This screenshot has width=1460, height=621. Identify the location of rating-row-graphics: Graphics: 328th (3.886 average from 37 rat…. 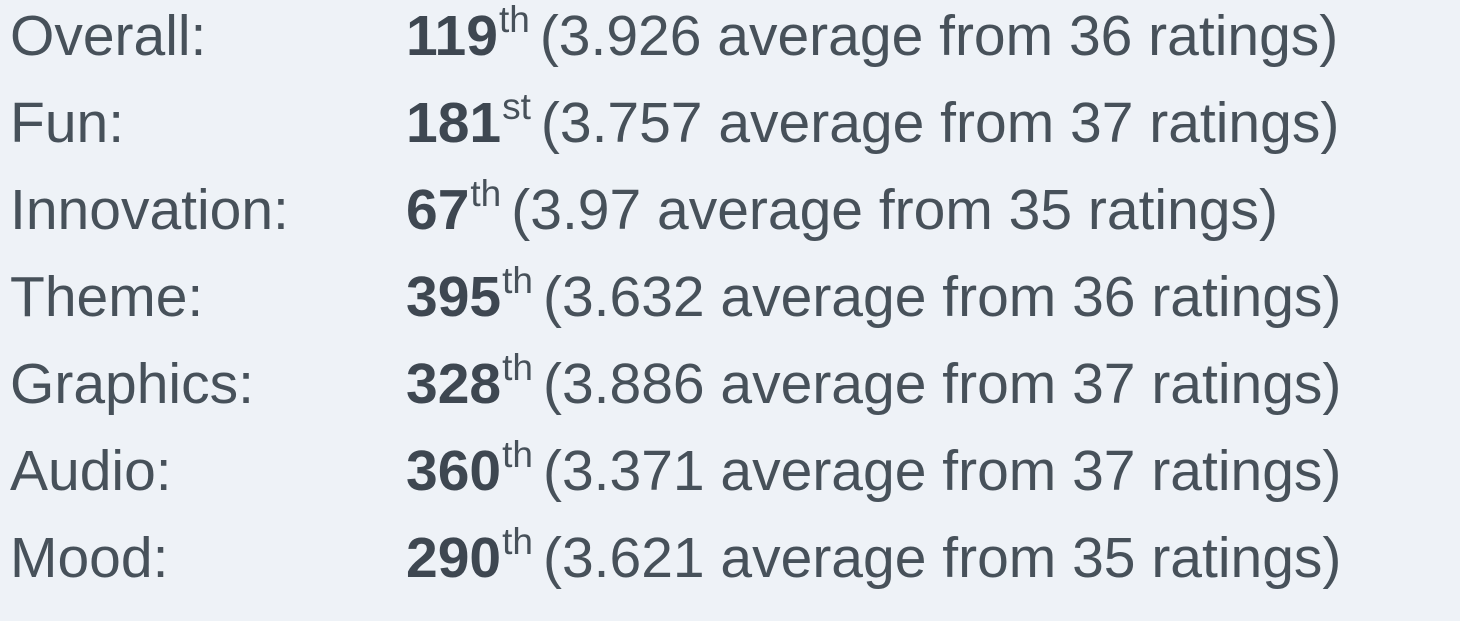
(676, 383).